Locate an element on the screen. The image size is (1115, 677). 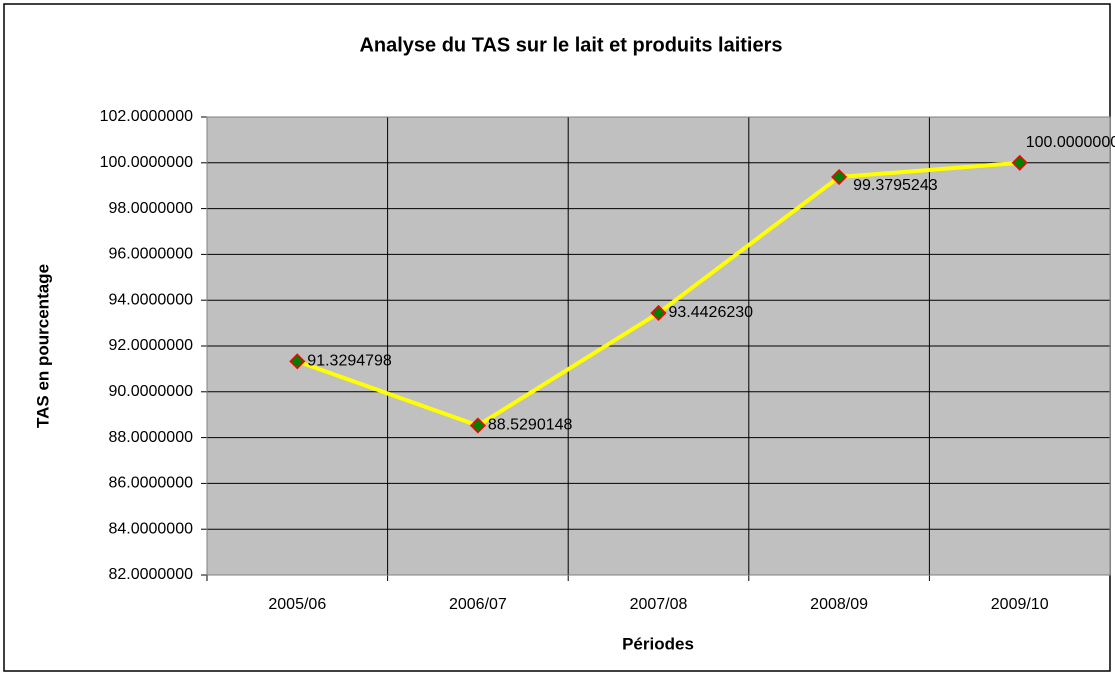
x-axis-label: Périodes is located at coordinates (658, 643).